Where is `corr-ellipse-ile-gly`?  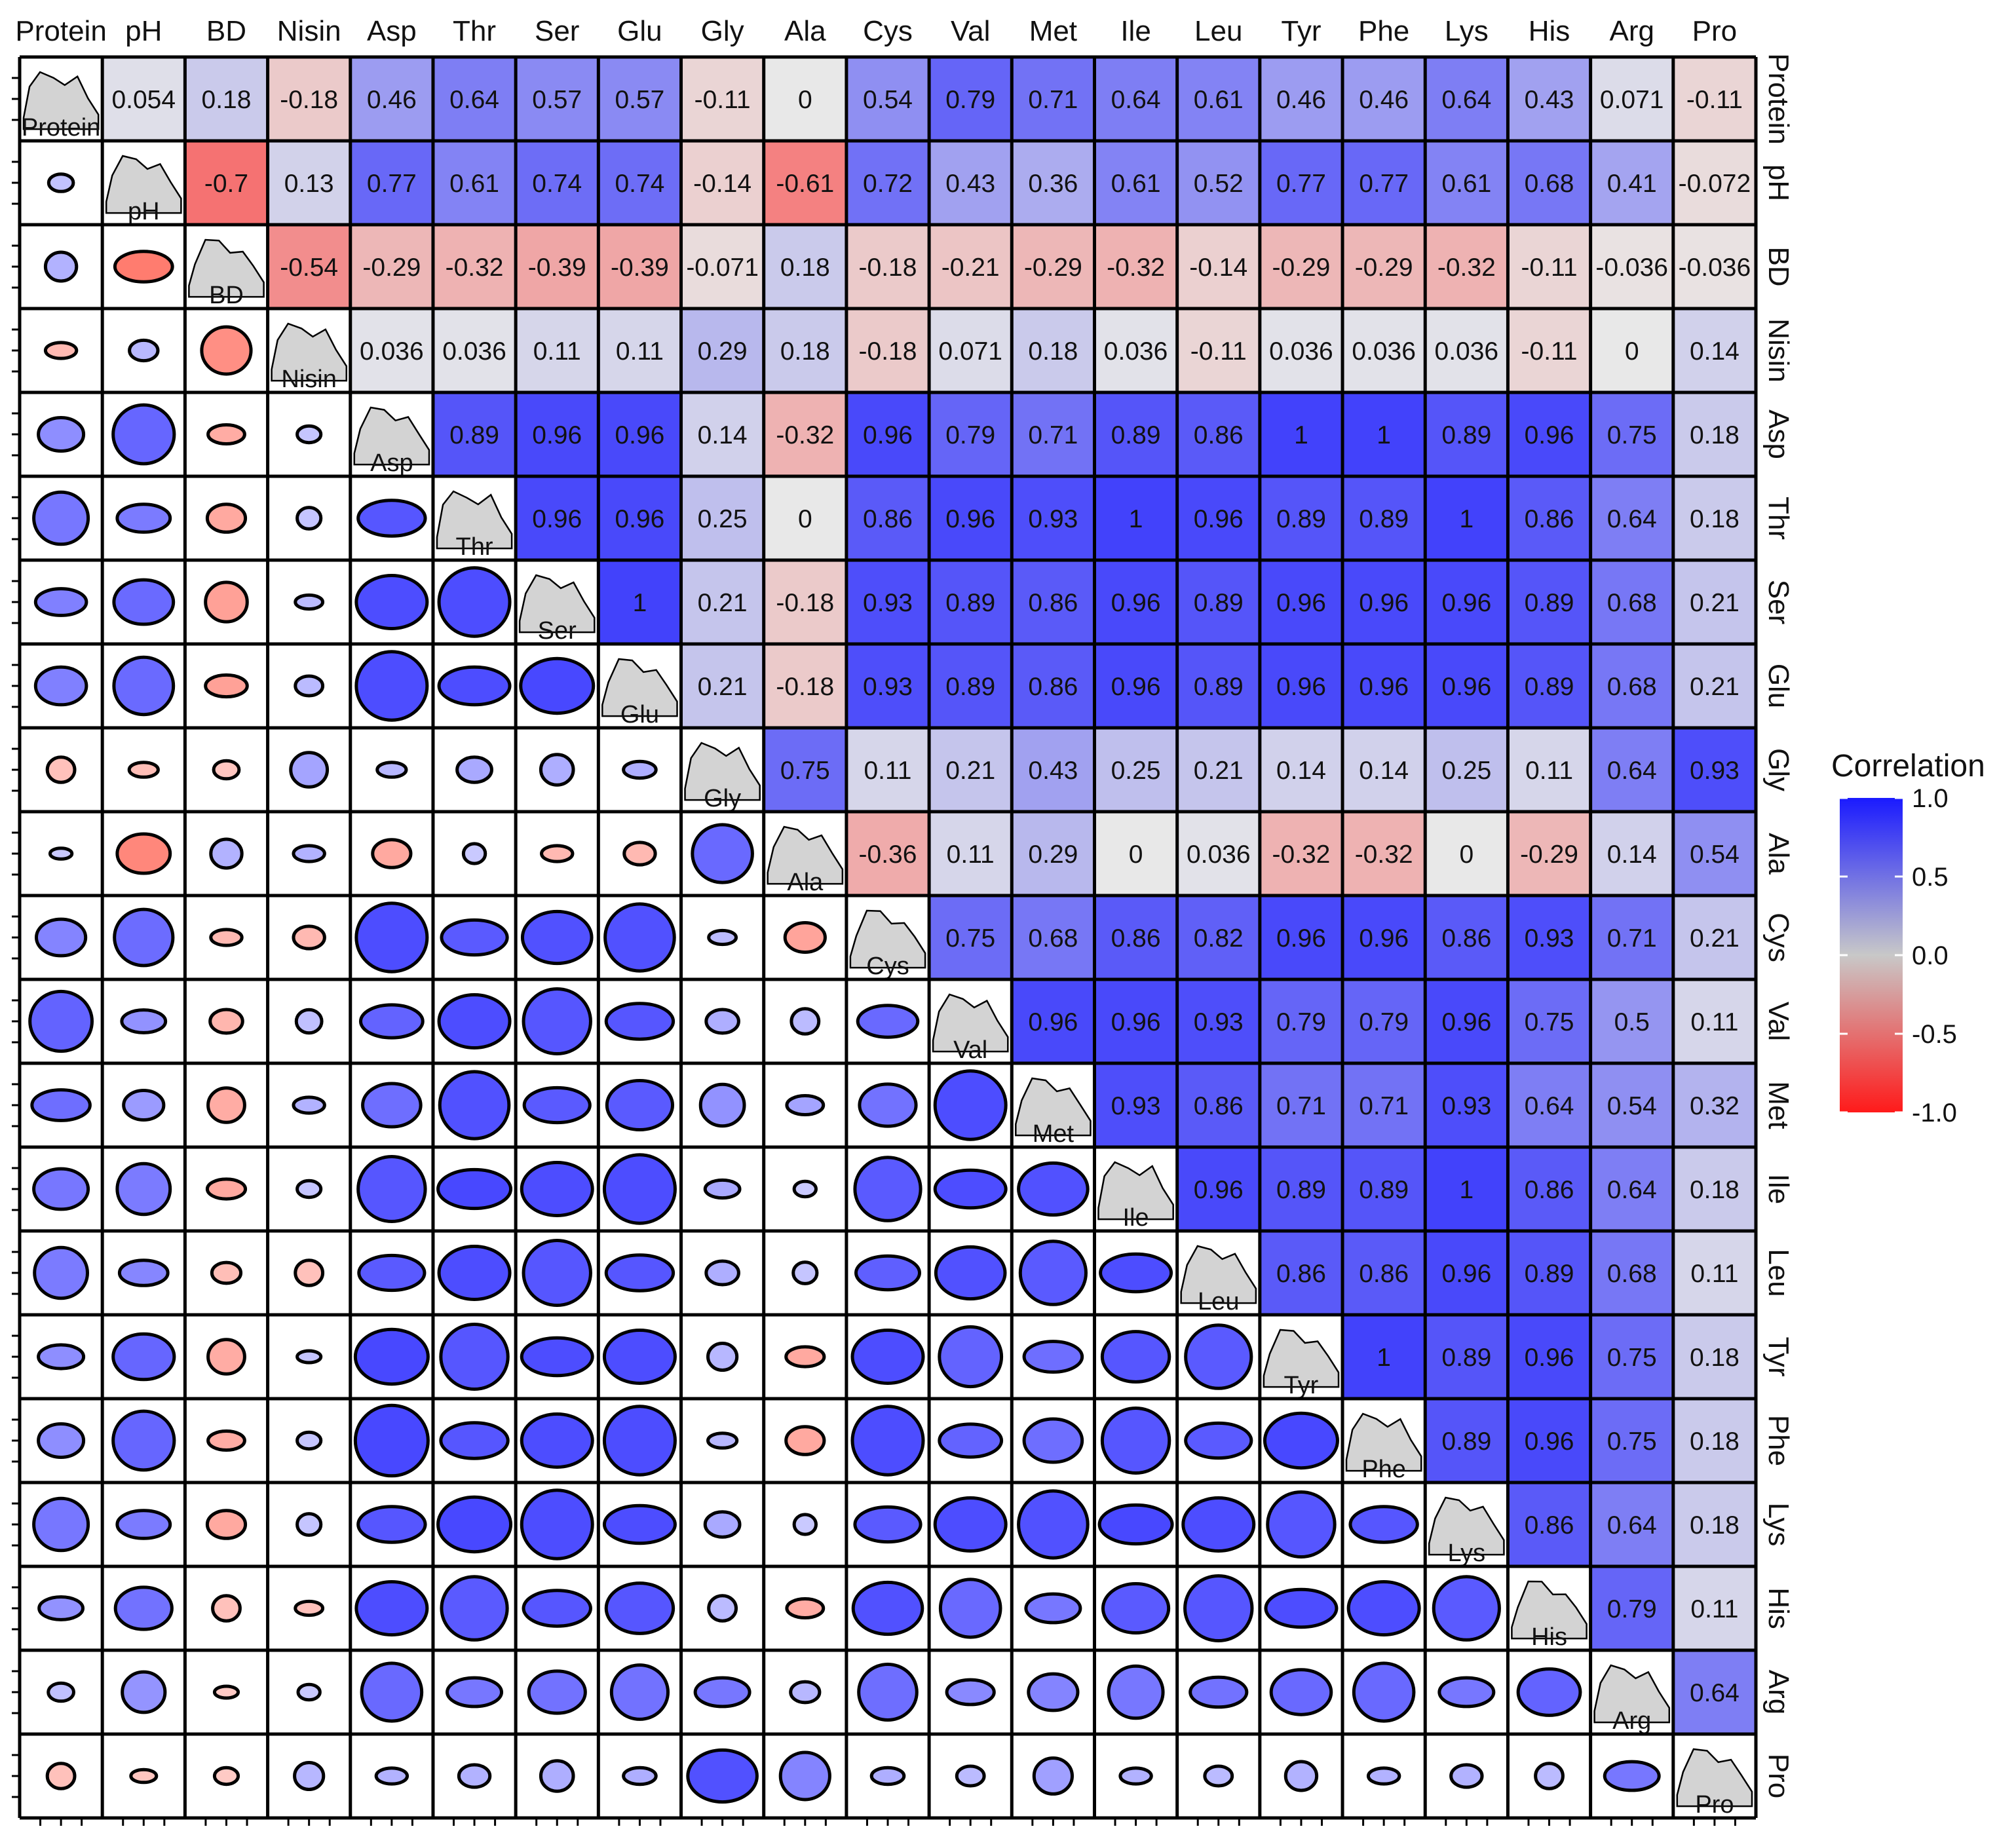
corr-ellipse-ile-gly is located at coordinates (722, 1189).